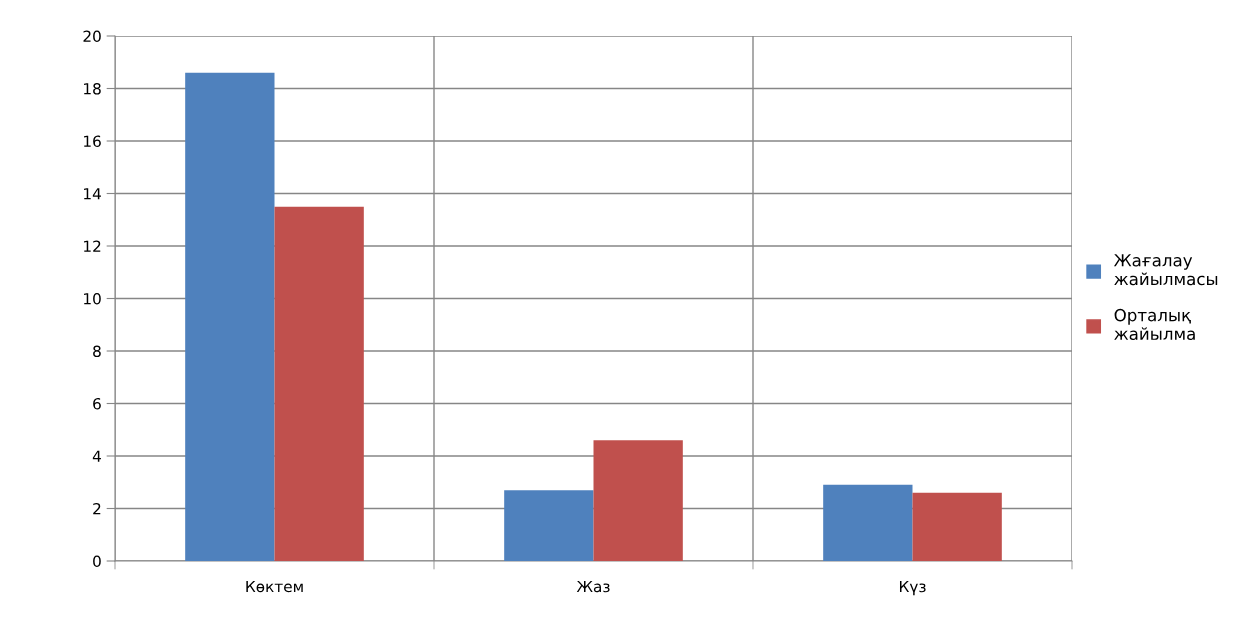  Describe the element at coordinates (92, 88) in the screenshot. I see `y-tick-label: 18` at that location.